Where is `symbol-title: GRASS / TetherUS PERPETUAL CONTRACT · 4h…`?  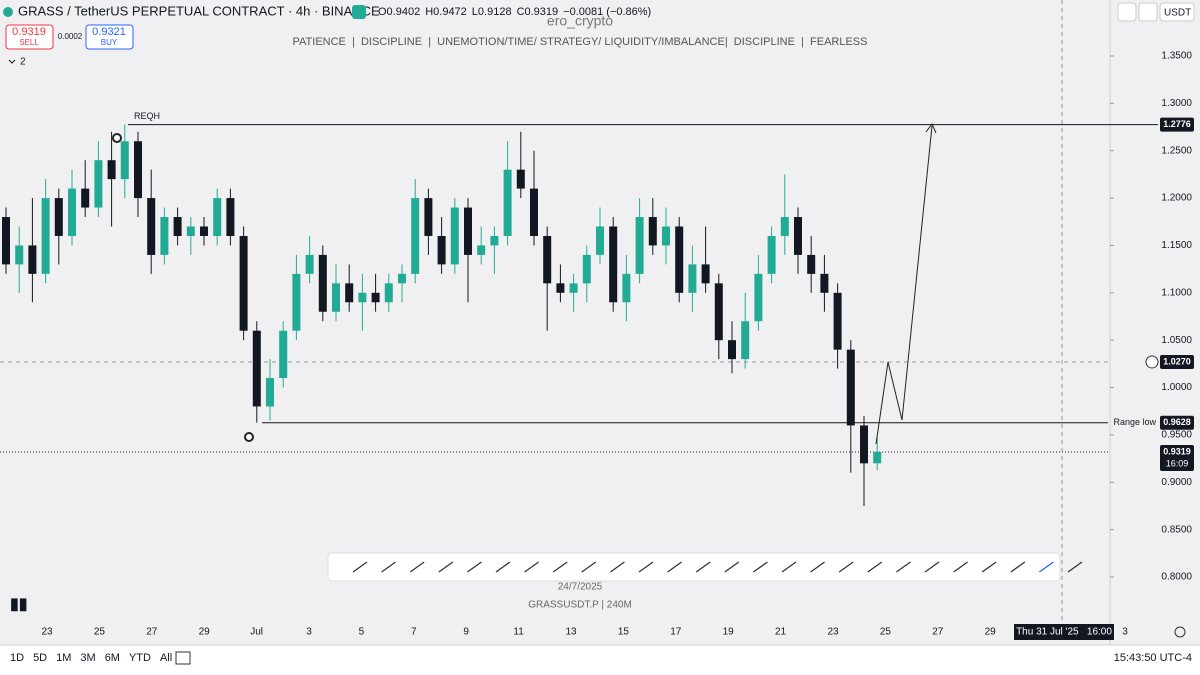 symbol-title: GRASS / TetherUS PERPETUAL CONTRACT · 4h… is located at coordinates (199, 10).